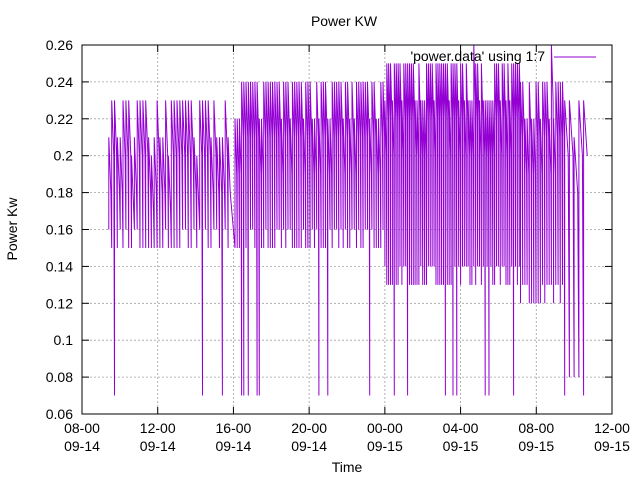 The width and height of the screenshot is (640, 480). Describe the element at coordinates (309, 428) in the screenshot. I see `x-tick-label: 20-00` at that location.